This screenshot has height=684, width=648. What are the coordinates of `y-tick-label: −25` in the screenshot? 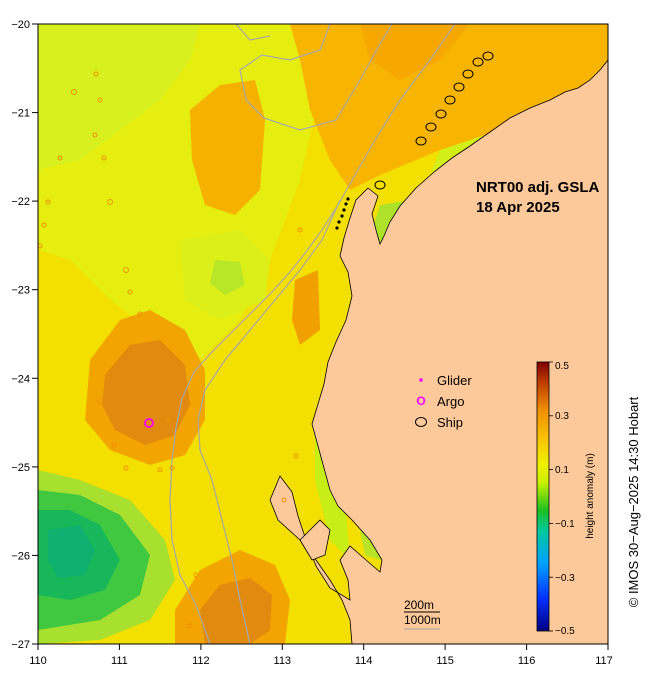 It's located at (20, 468).